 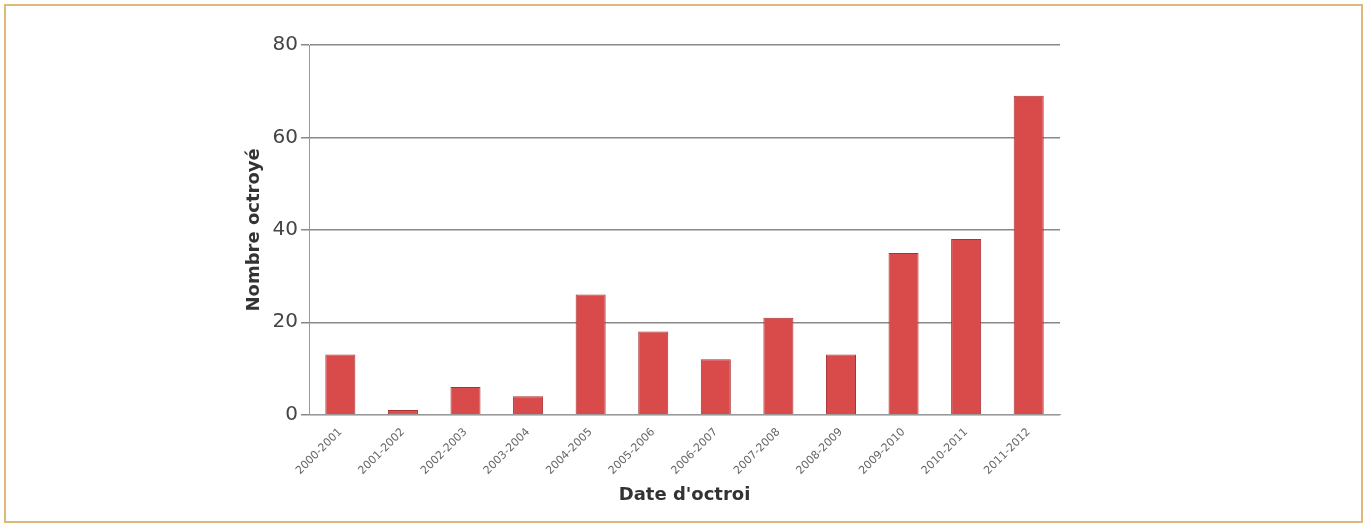 I want to click on y-tick-label: 0, so click(x=292, y=412).